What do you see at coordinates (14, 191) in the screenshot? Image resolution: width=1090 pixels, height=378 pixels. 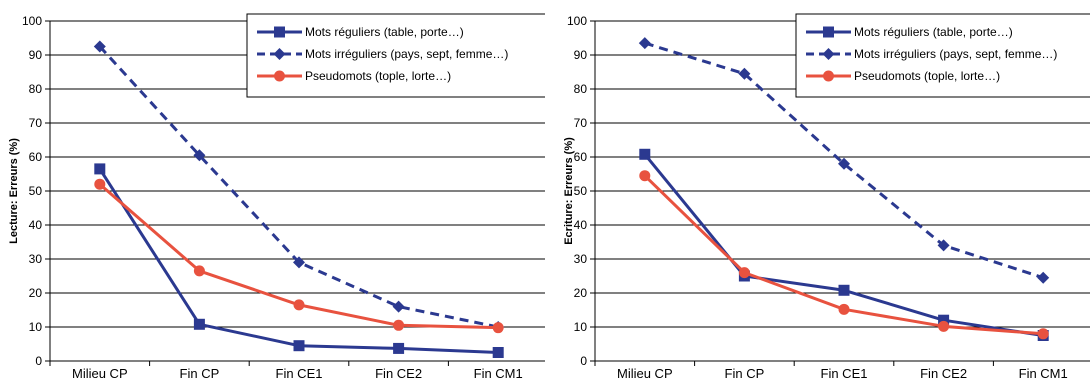 I see `y-axis-label: Lecture: Erreurs (%)` at bounding box center [14, 191].